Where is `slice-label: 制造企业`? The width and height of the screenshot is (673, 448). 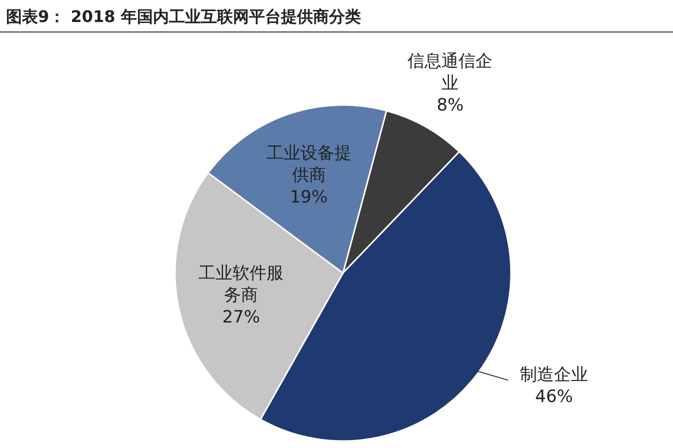 slice-label: 制造企业 is located at coordinates (554, 375).